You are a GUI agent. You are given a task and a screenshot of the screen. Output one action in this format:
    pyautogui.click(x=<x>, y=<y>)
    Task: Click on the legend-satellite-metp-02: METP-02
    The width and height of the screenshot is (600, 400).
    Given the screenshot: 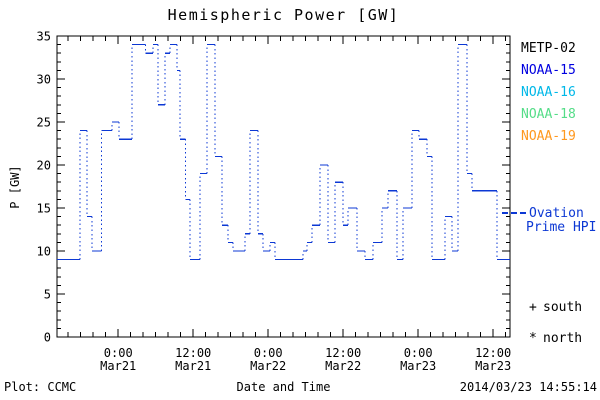 What is the action you would take?
    pyautogui.click(x=548, y=48)
    